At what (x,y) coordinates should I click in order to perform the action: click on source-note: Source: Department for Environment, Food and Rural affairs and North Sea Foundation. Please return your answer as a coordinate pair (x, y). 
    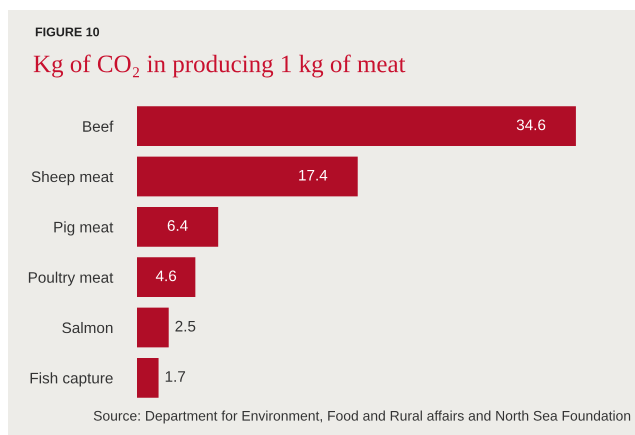
    Looking at the image, I should click on (362, 417).